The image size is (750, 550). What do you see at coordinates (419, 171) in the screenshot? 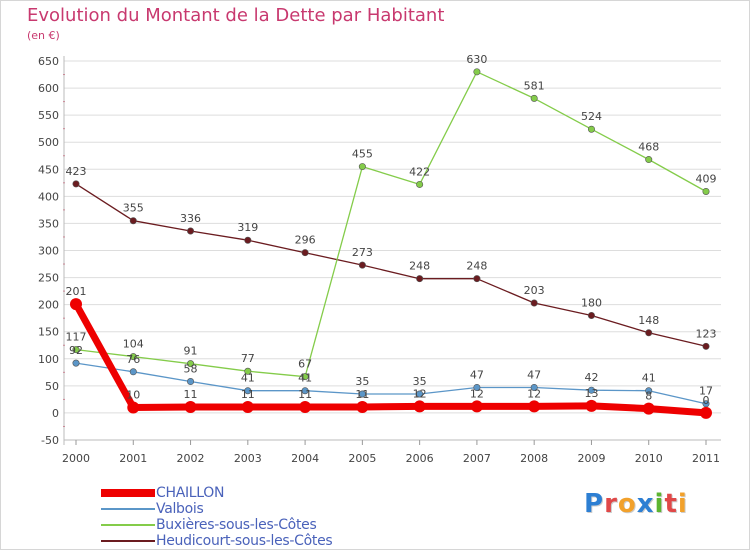
I see `data-label-buxi-res-sous-les-c-tes: 422` at bounding box center [419, 171].